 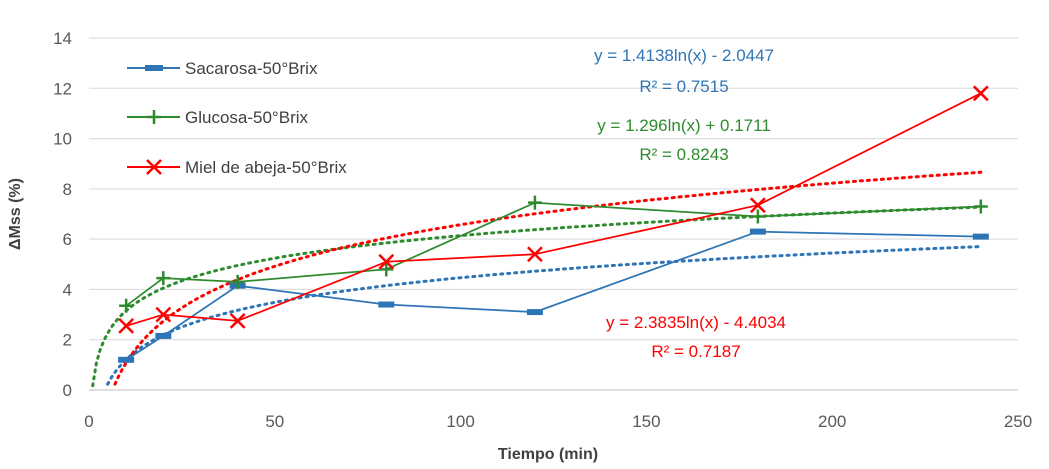 What do you see at coordinates (1018, 421) in the screenshot?
I see `x-tick-label-250: 250` at bounding box center [1018, 421].